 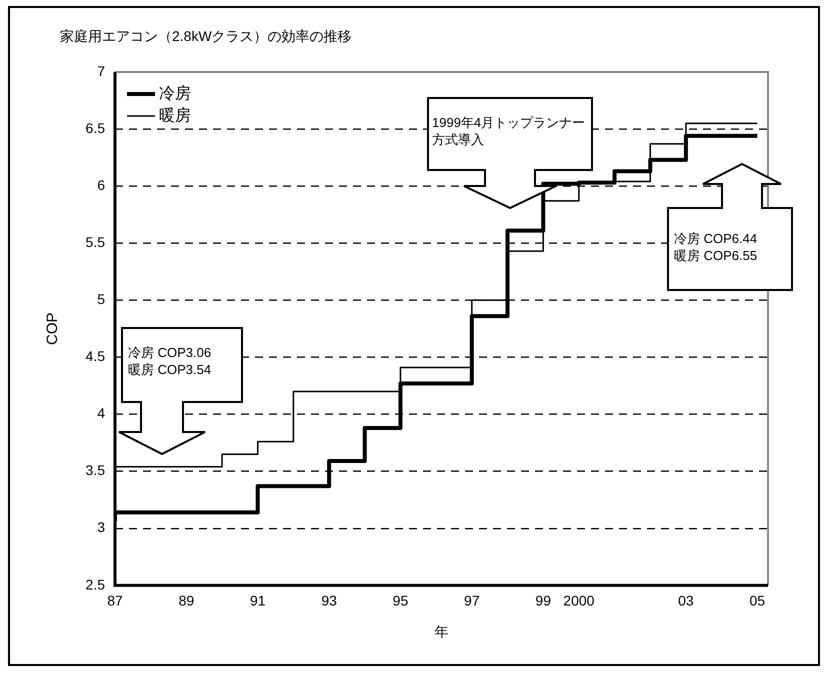 What do you see at coordinates (175, 115) in the screenshot?
I see `legend-label: 暖房` at bounding box center [175, 115].